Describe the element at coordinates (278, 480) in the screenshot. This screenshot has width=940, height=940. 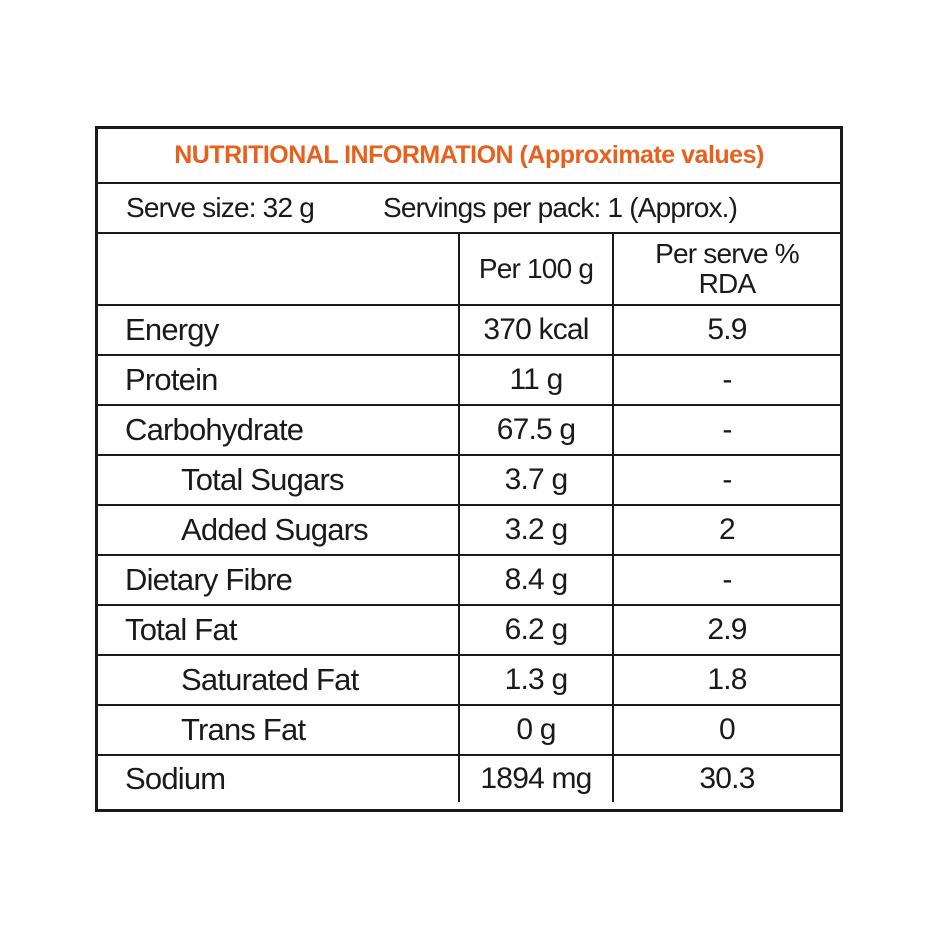
I see `nutrient-name: Total Sugars` at that location.